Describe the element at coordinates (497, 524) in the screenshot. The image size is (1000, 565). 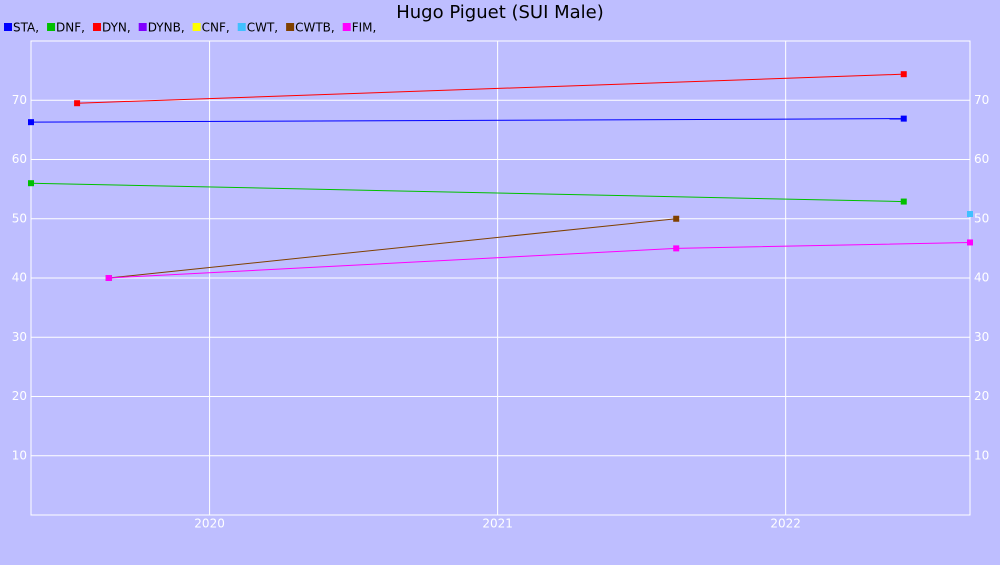
I see `x-tick-label: 2021` at that location.